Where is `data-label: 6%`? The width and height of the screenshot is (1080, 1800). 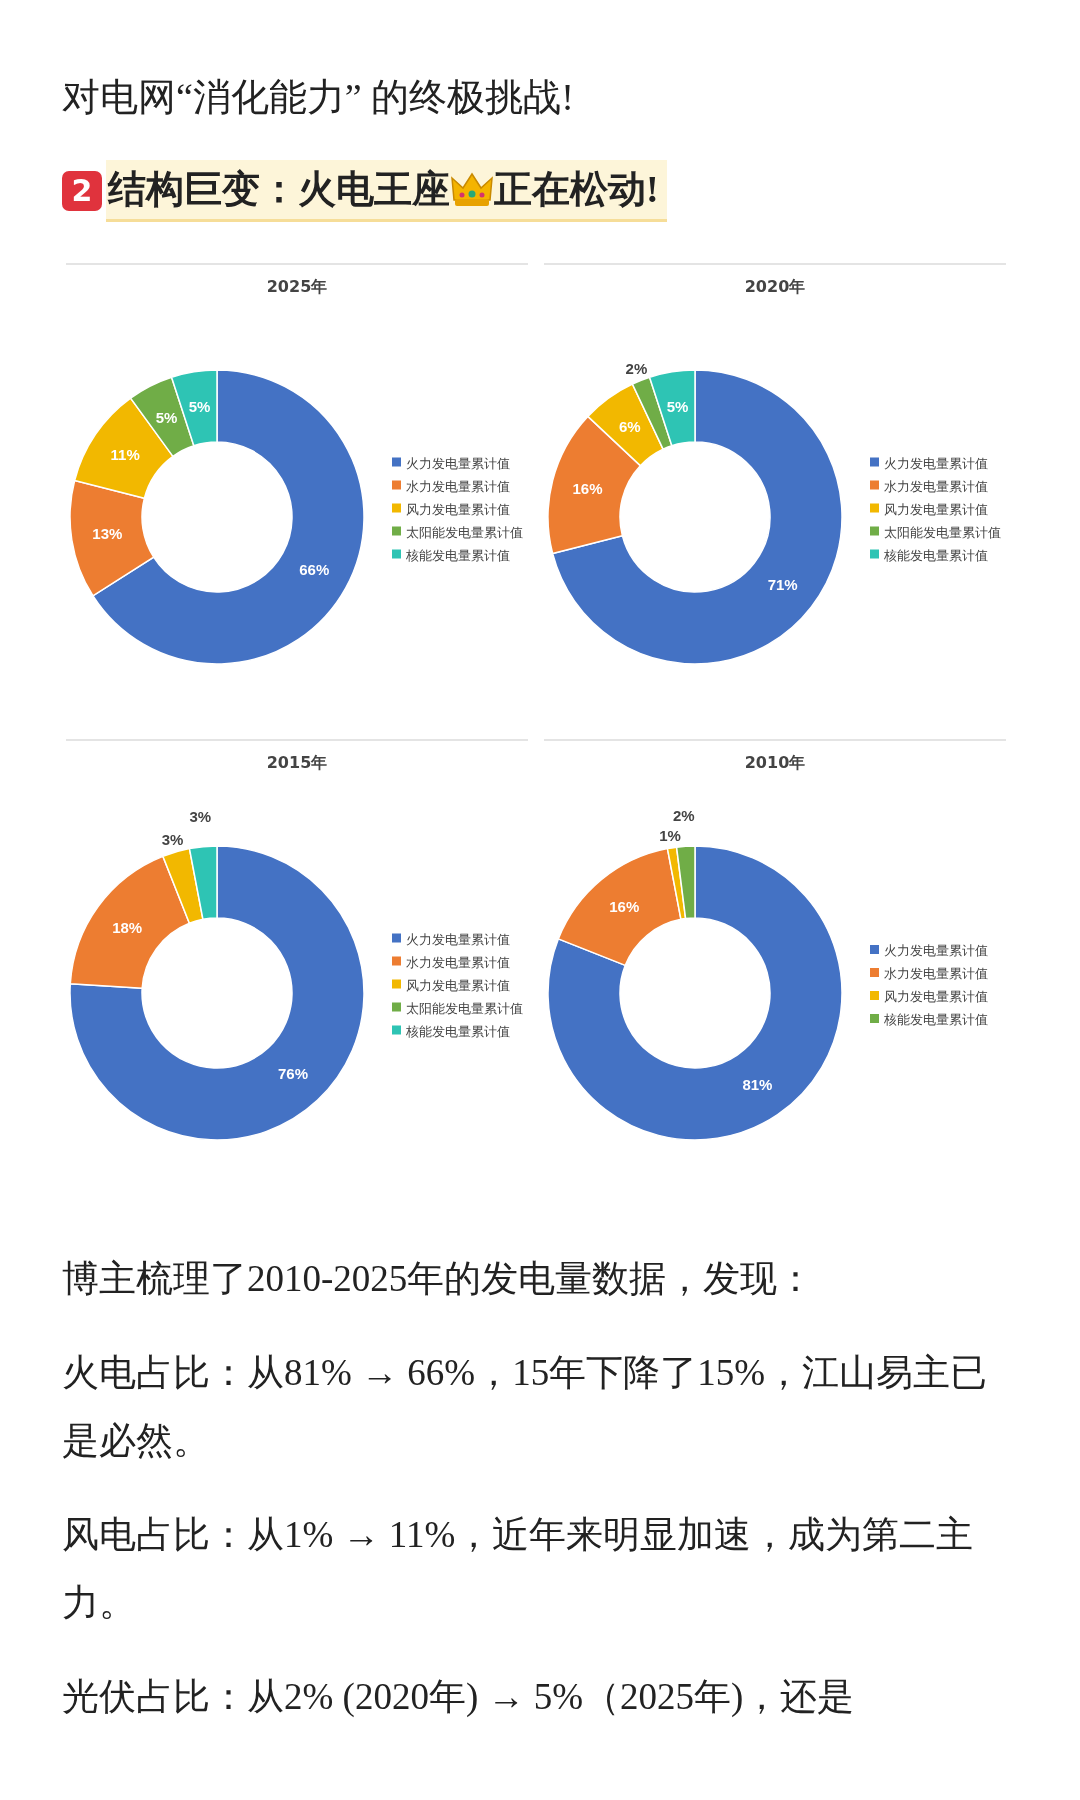 data-label: 6% is located at coordinates (629, 427).